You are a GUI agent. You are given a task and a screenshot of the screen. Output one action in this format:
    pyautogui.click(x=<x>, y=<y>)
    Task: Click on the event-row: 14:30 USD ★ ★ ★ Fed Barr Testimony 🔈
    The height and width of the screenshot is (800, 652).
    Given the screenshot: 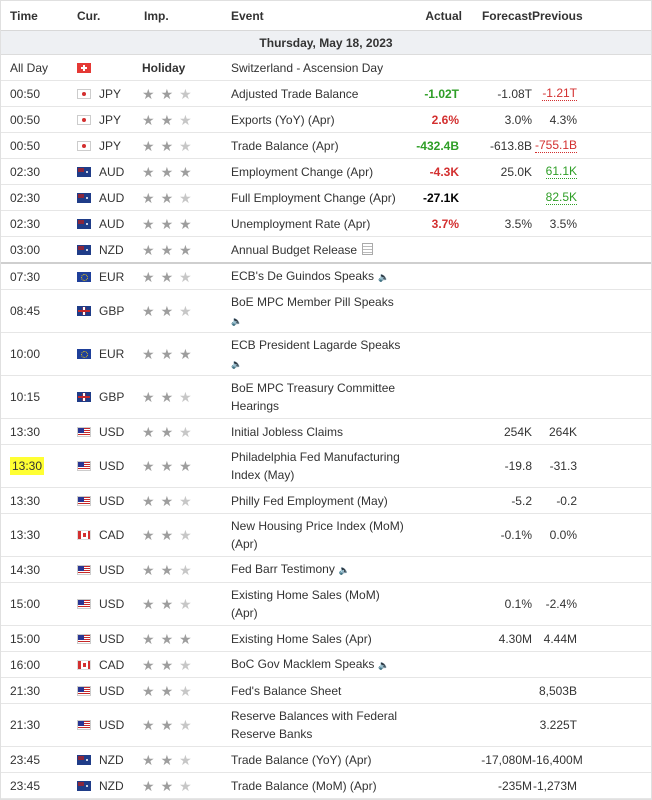 What is the action you would take?
    pyautogui.click(x=326, y=570)
    